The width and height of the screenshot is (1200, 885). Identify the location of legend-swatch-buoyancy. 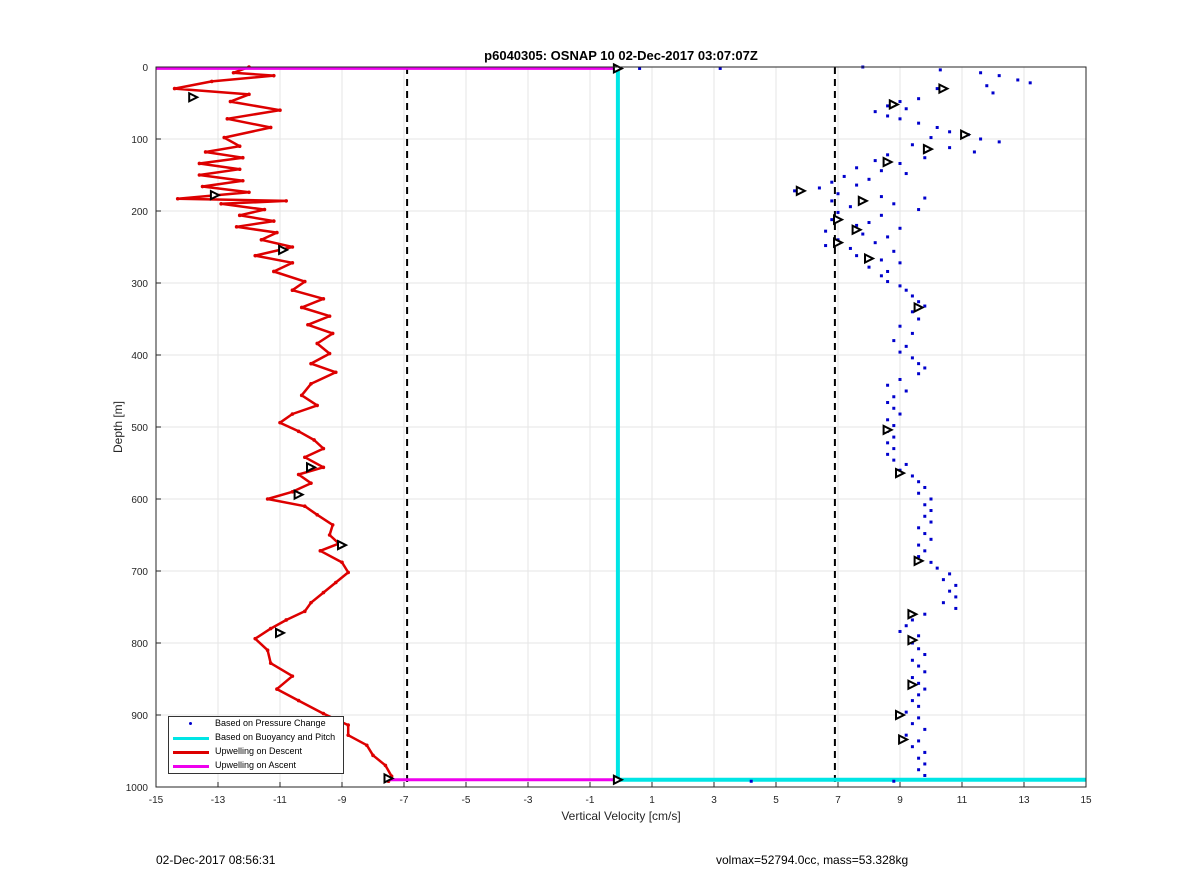
(191, 738).